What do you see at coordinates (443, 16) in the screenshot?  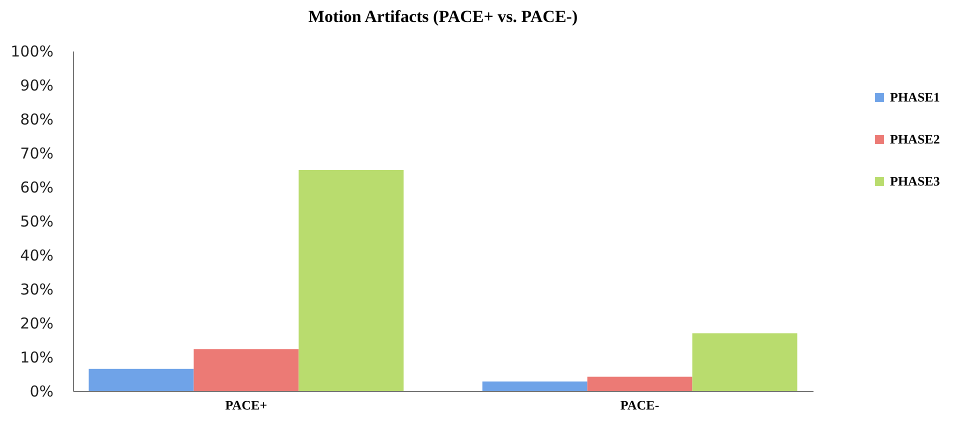 I see `chart-title: Motion Artifacts (PACE+ vs. PACE-)` at bounding box center [443, 16].